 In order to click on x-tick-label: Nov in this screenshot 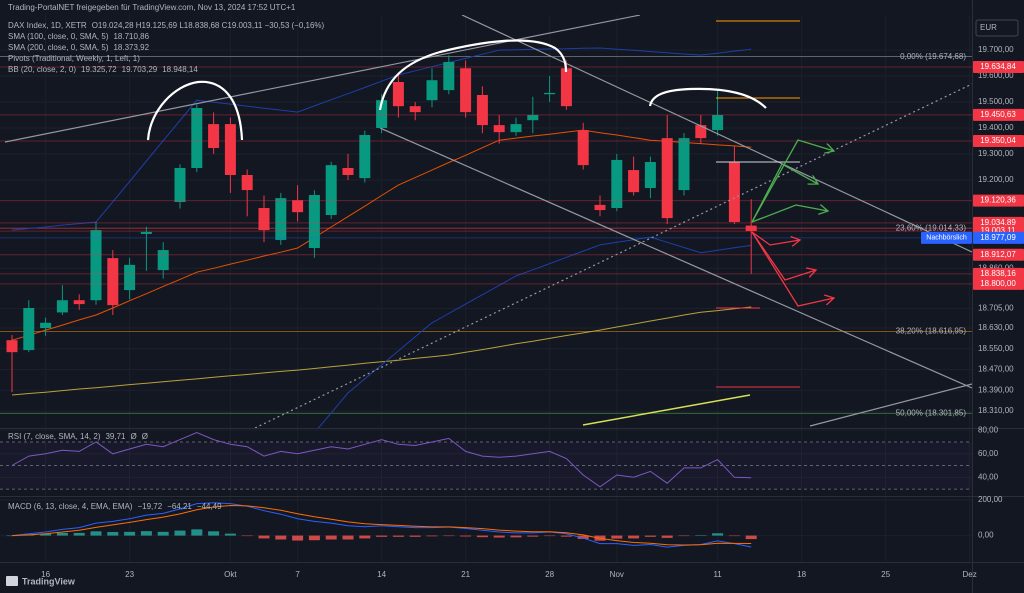, I will do `click(617, 574)`.